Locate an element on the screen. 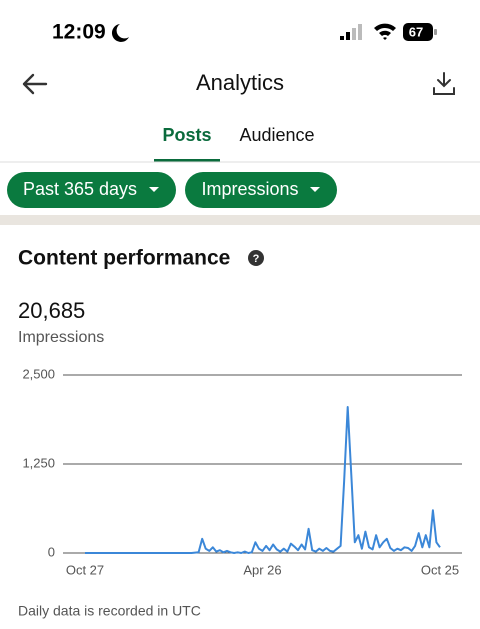 The height and width of the screenshot is (629, 480). tab-indicator is located at coordinates (187, 160).